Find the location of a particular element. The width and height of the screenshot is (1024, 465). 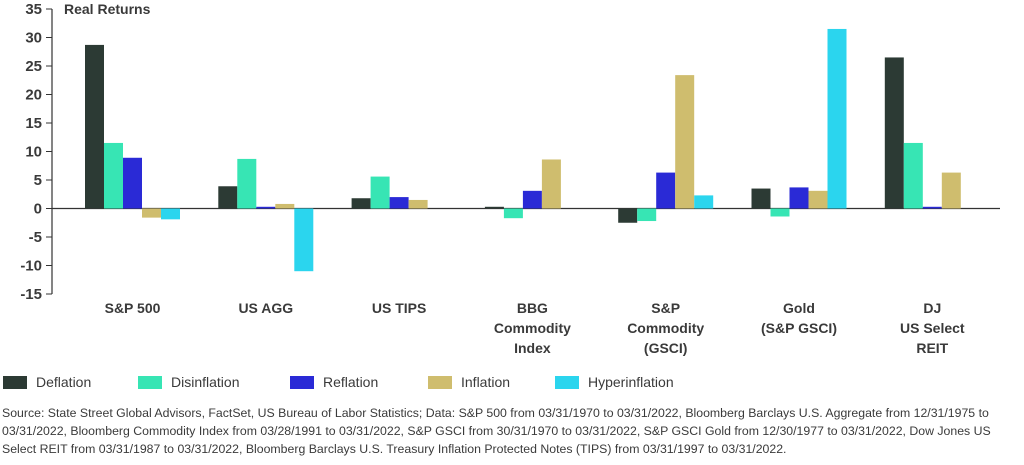

x-category-label: US TIPS is located at coordinates (399, 308).